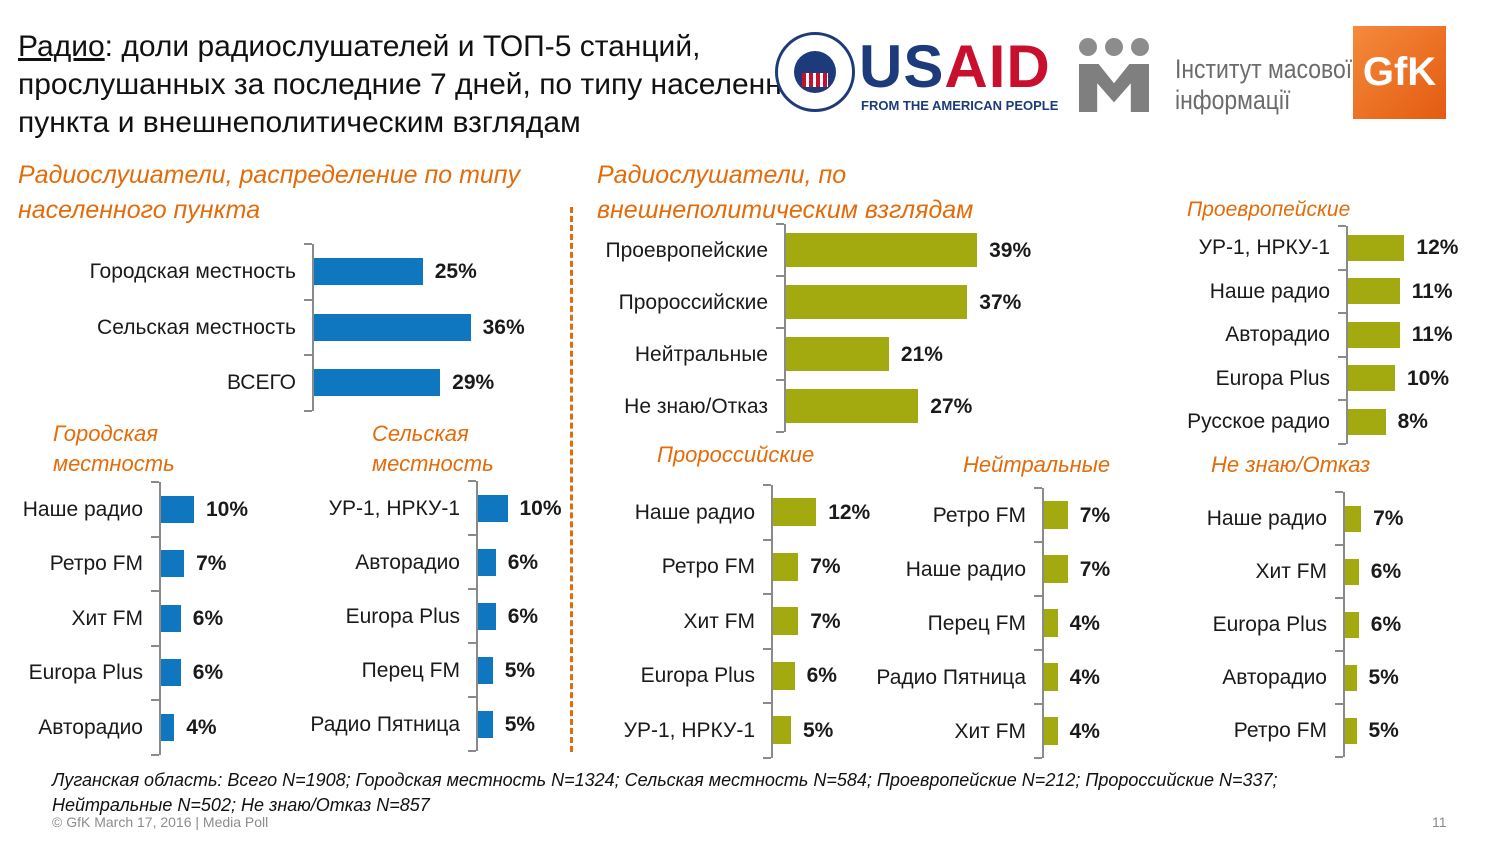 Image resolution: width=1500 pixels, height=844 pixels. What do you see at coordinates (1233, 100) in the screenshot?
I see `imi-line-2: інформації` at bounding box center [1233, 100].